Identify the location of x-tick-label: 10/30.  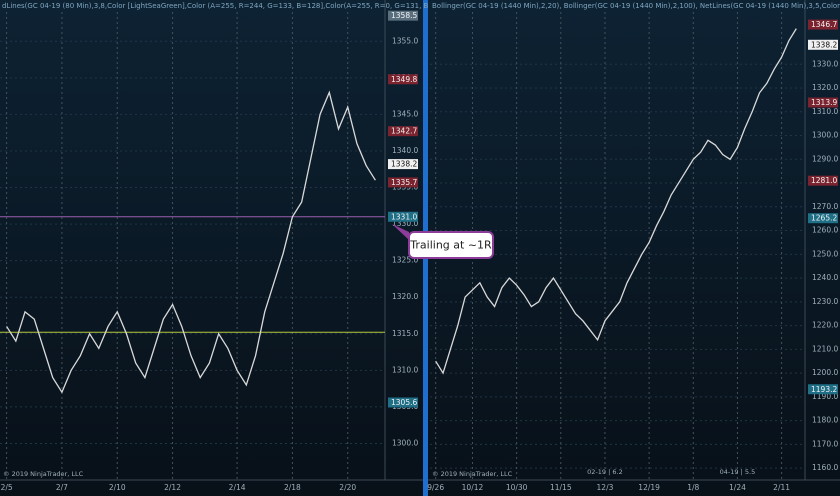
(517, 487).